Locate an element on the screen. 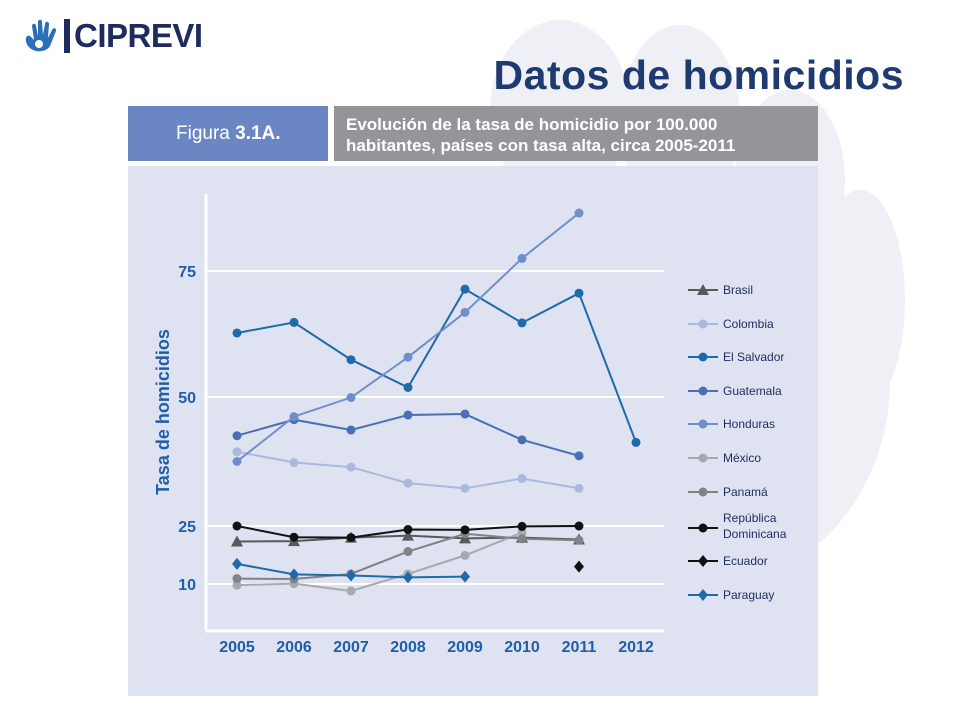 This screenshot has width=960, height=720. x-tick-label: 2009 is located at coordinates (465, 647).